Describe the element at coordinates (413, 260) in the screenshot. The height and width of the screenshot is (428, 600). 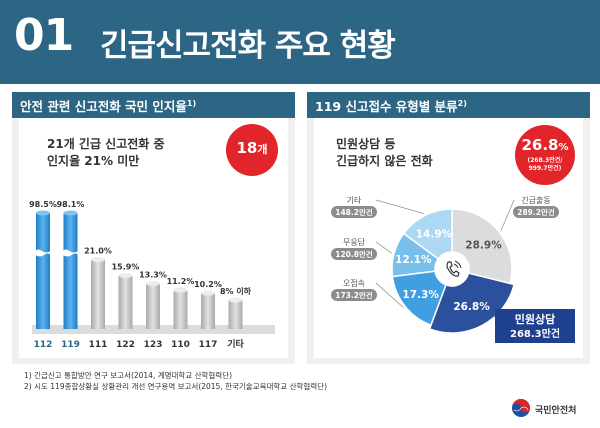
I see `donut-pct-label: 12.1%` at that location.